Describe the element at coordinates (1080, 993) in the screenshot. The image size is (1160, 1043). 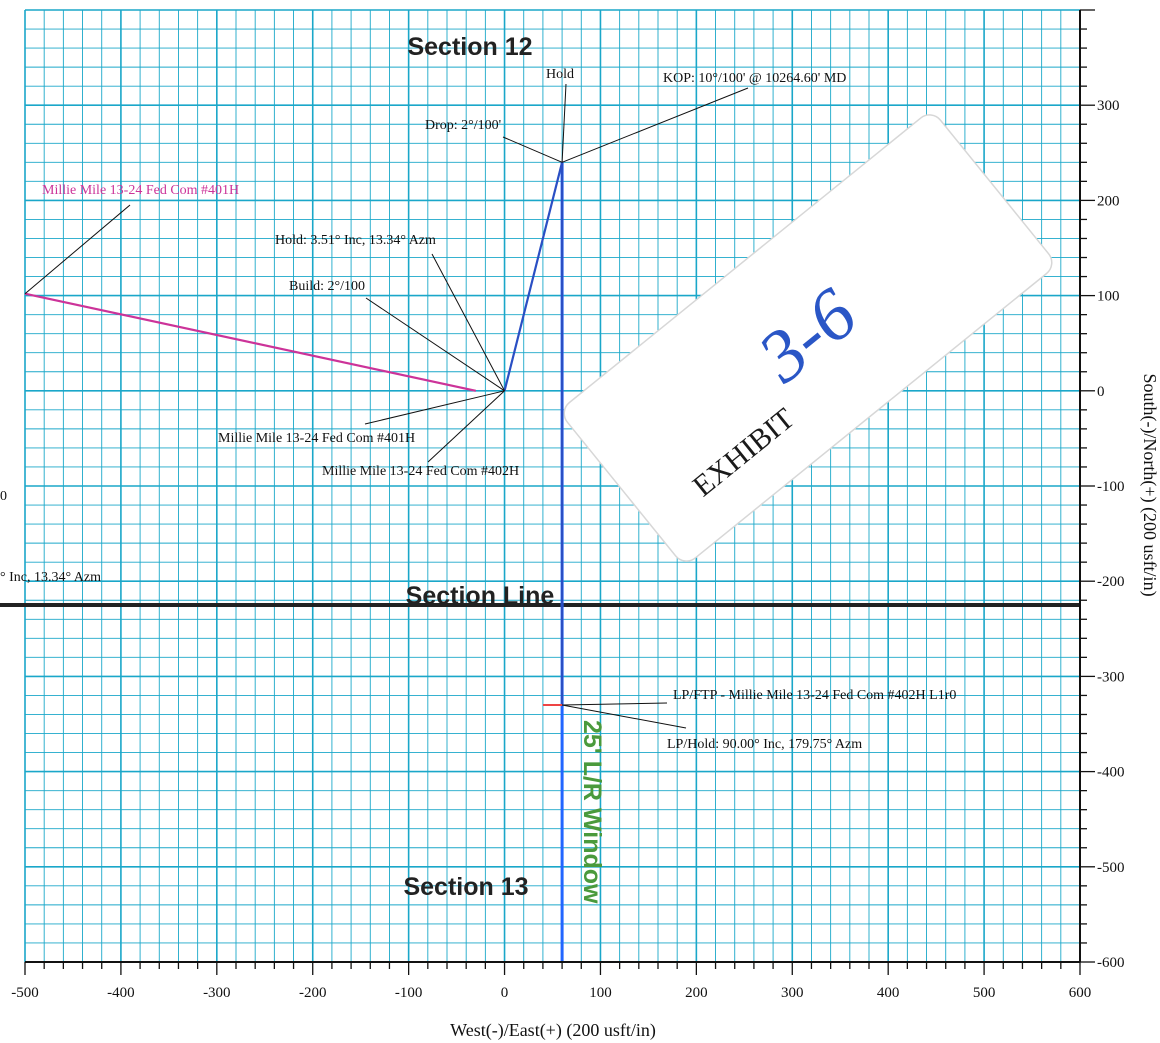
I see `x-tick-label: 600` at that location.